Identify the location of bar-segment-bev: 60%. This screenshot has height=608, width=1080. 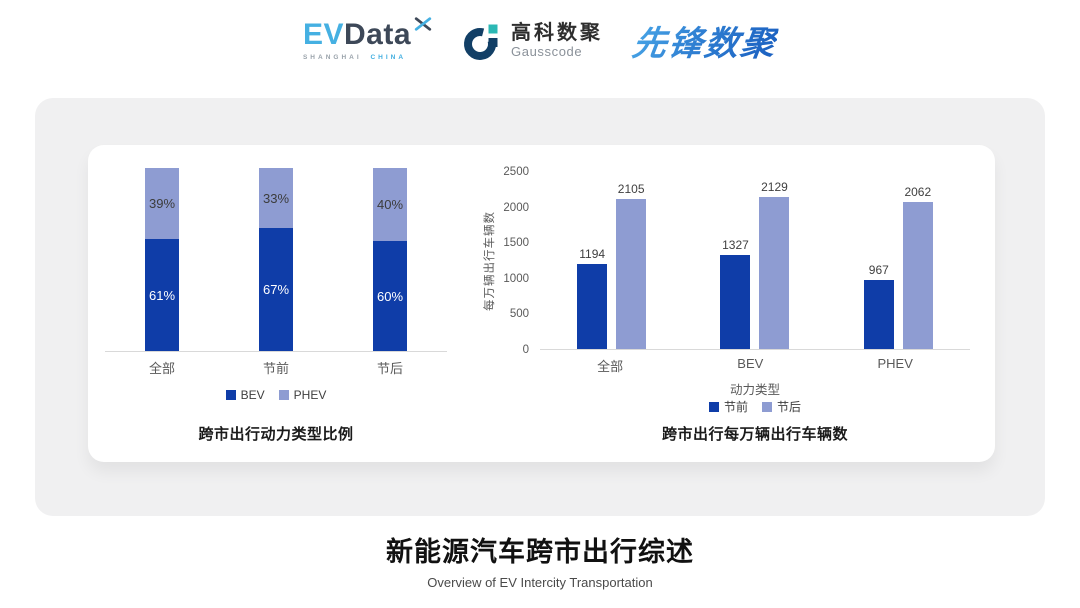
(390, 296).